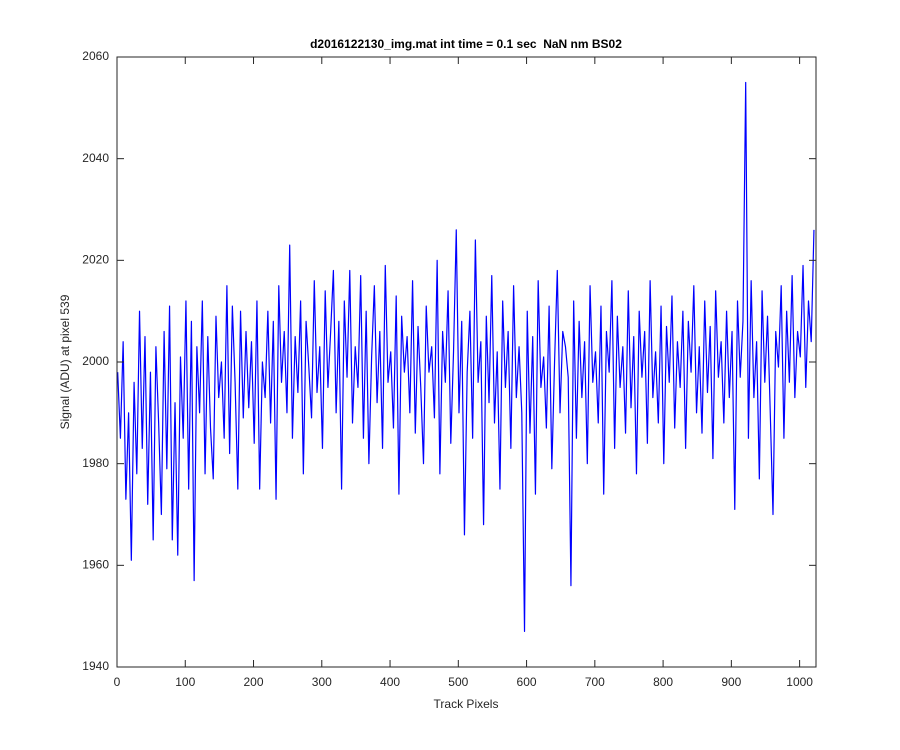 The height and width of the screenshot is (750, 900). Describe the element at coordinates (95, 158) in the screenshot. I see `y-tick-label: 2040` at that location.